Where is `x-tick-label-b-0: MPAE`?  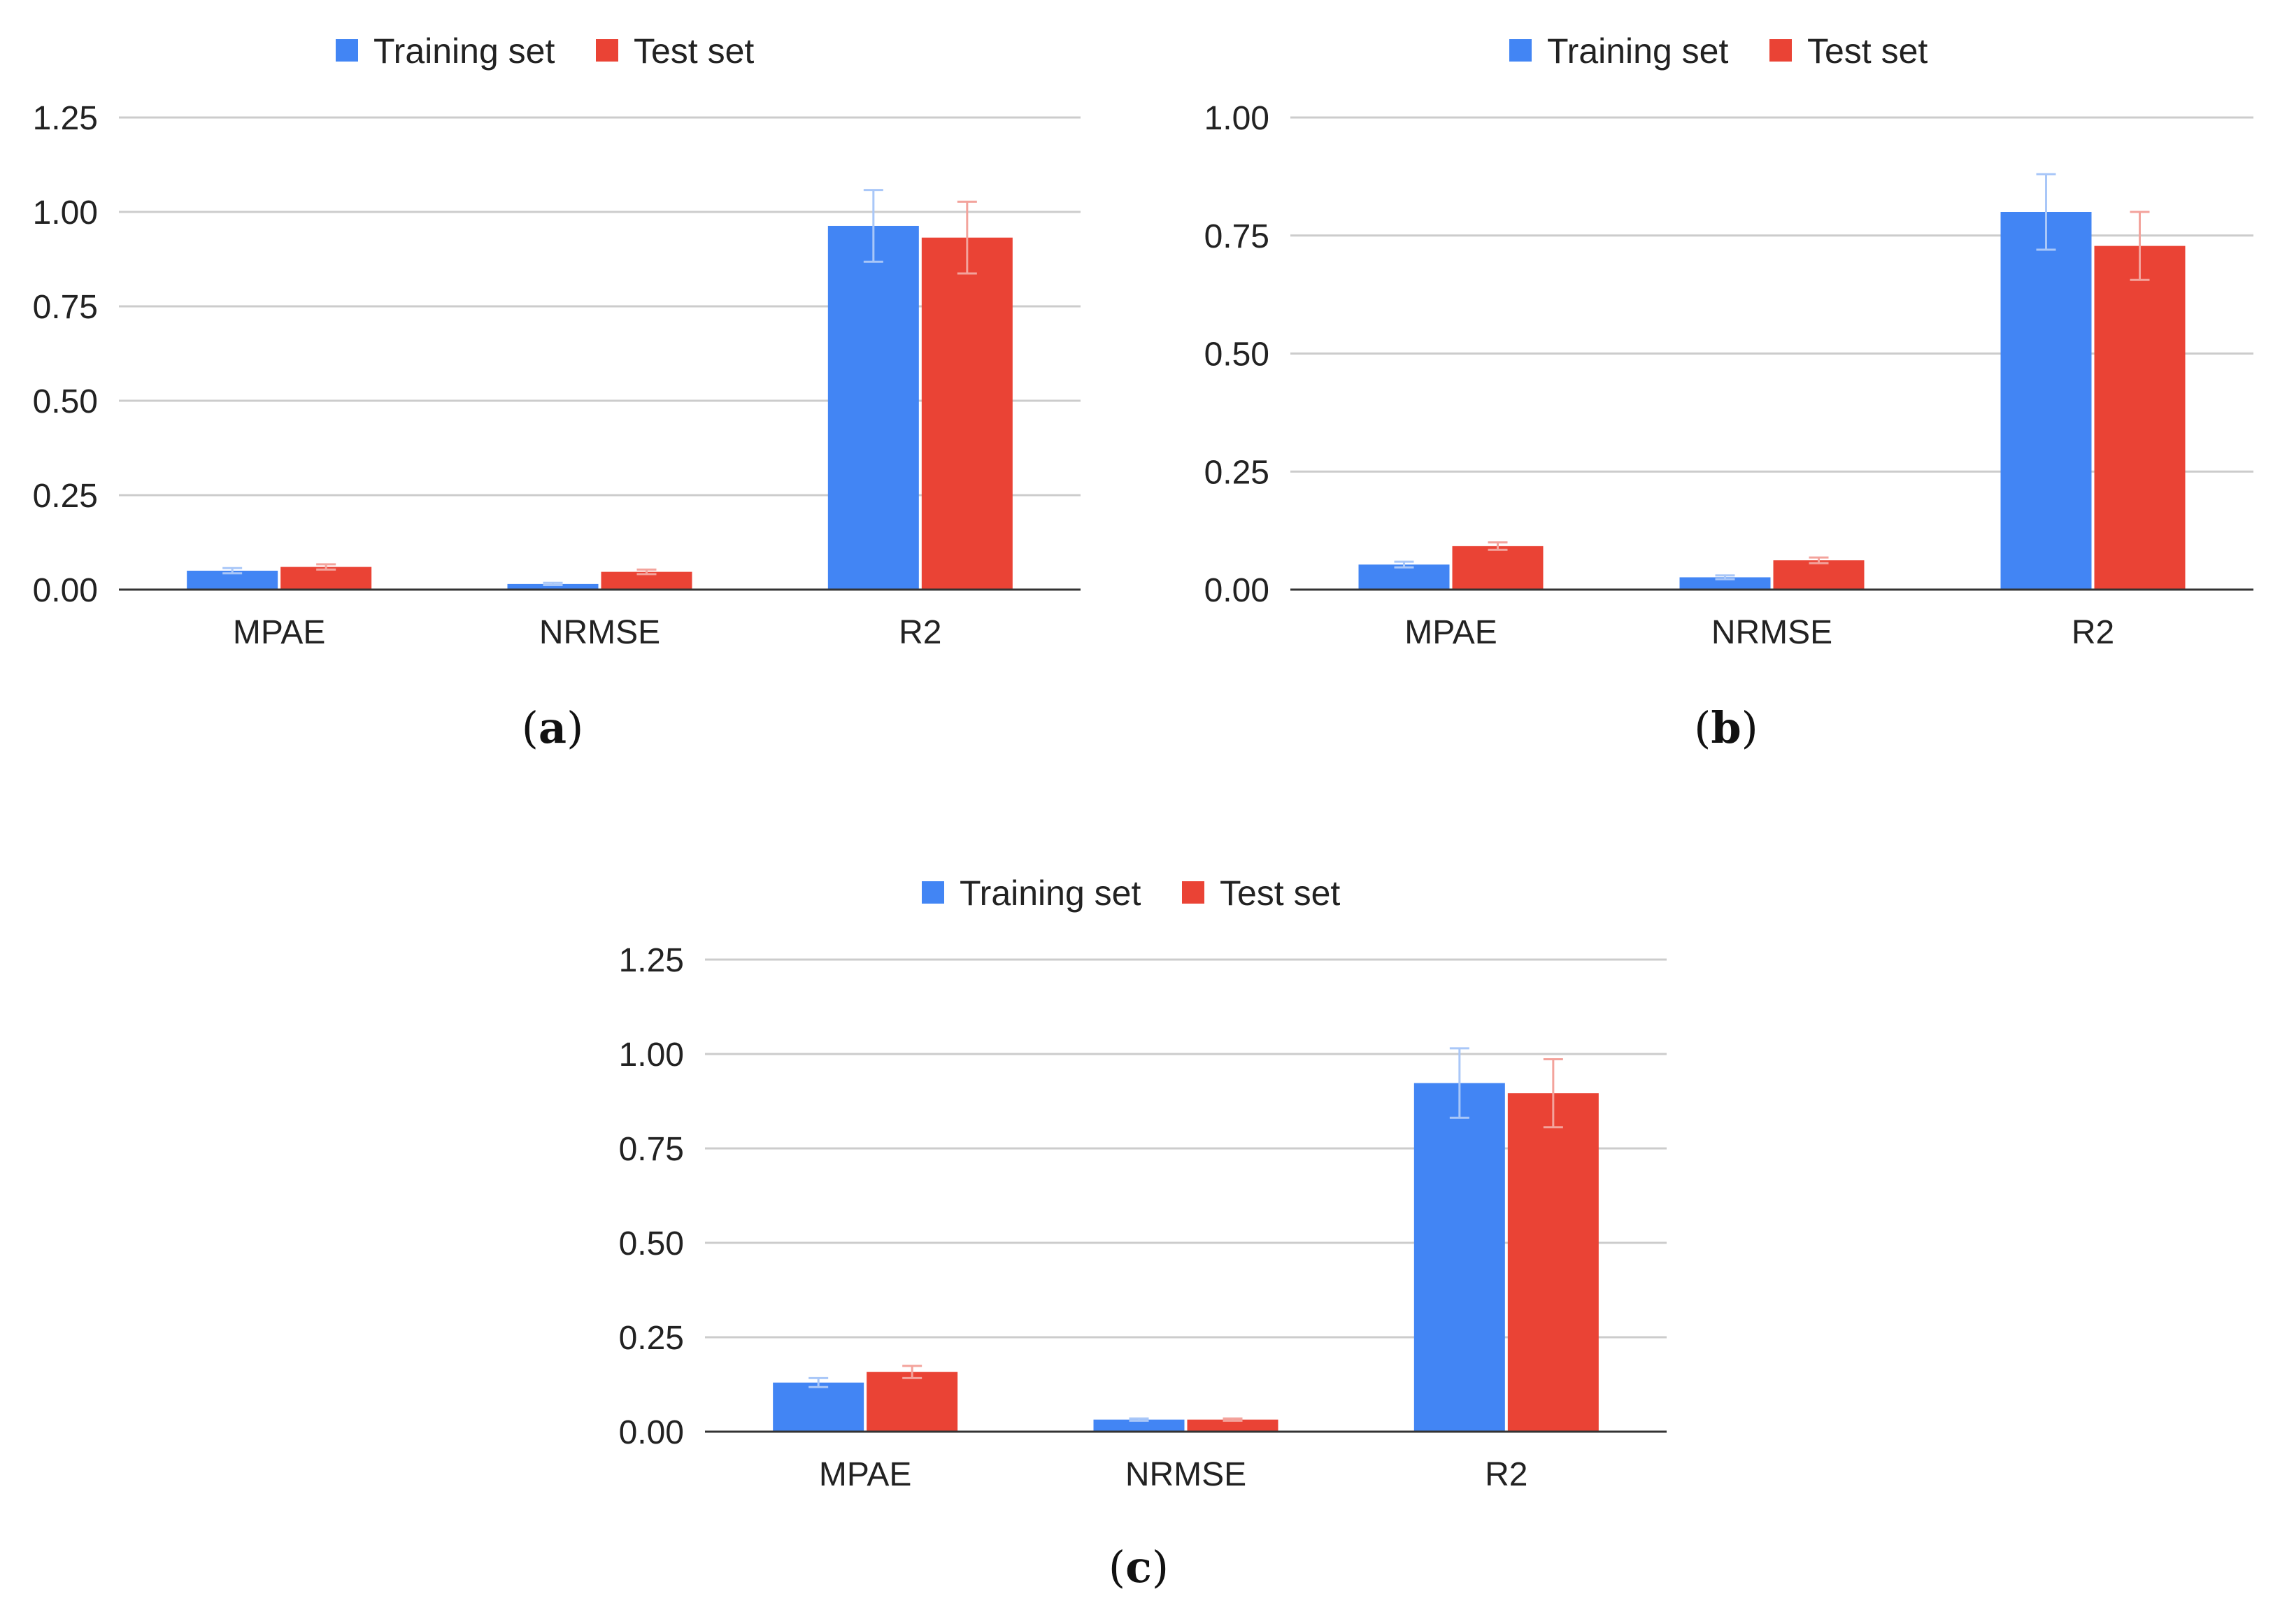
x-tick-label-b-0: MPAE is located at coordinates (1450, 633).